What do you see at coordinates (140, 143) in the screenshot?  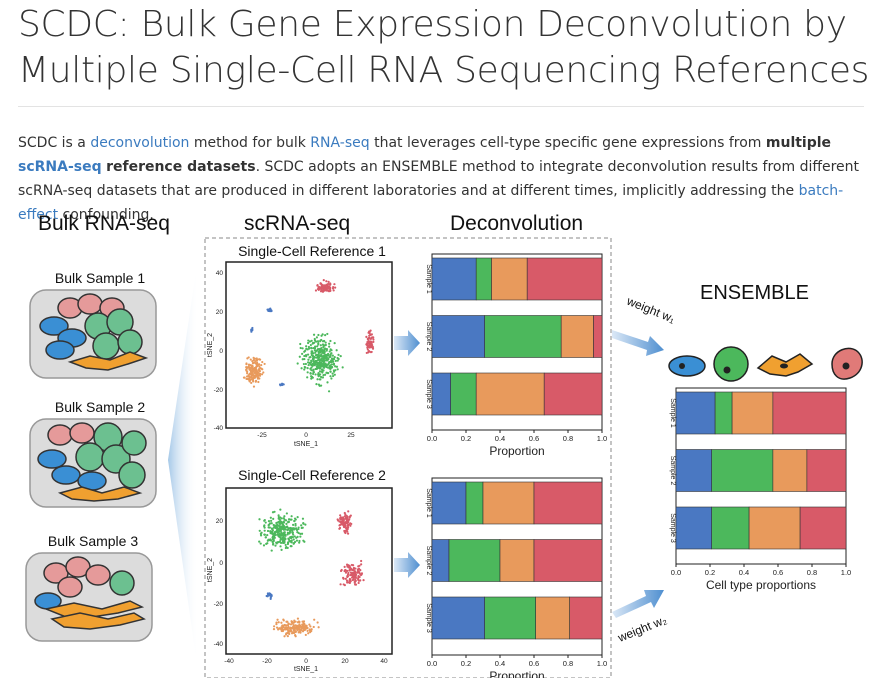 I see `link-deconvolution: deconvolution` at bounding box center [140, 143].